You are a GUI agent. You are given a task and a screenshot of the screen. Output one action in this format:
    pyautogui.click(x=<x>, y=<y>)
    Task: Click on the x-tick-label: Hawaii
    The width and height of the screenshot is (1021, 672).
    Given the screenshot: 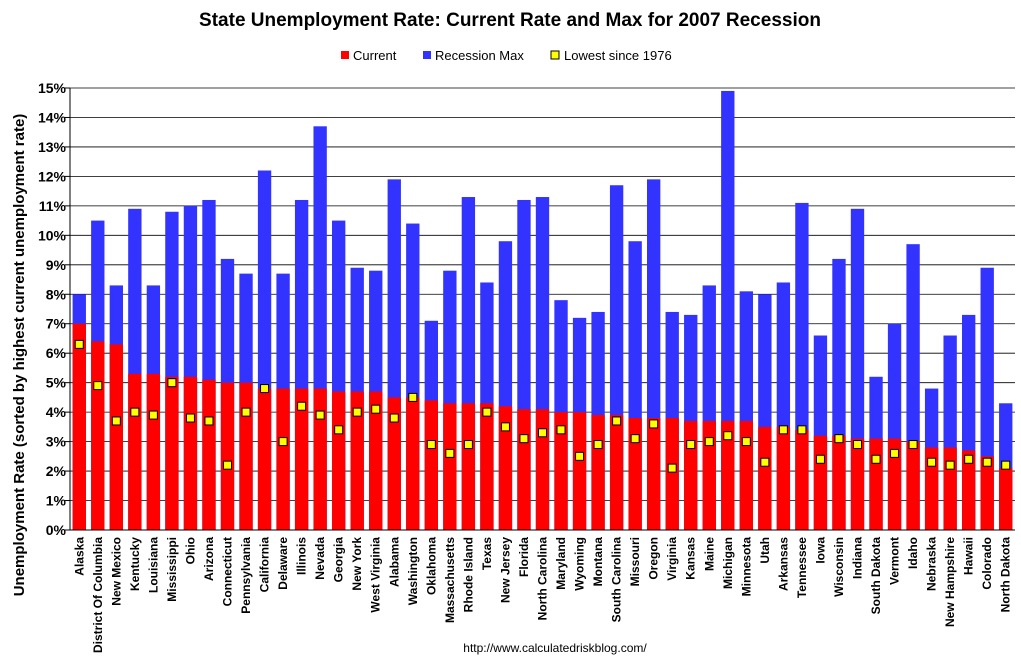 What is the action you would take?
    pyautogui.click(x=969, y=556)
    